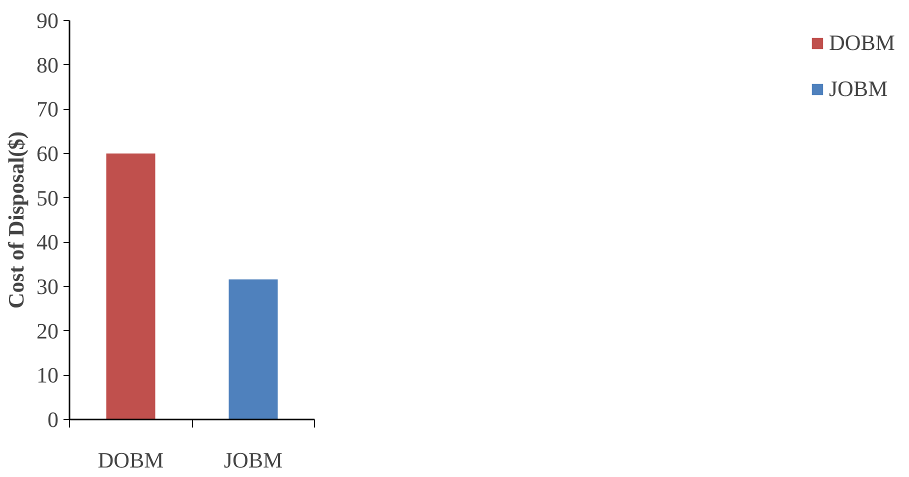 This screenshot has height=477, width=909. What do you see at coordinates (47, 375) in the screenshot?
I see `y-tick-label: 10` at bounding box center [47, 375].